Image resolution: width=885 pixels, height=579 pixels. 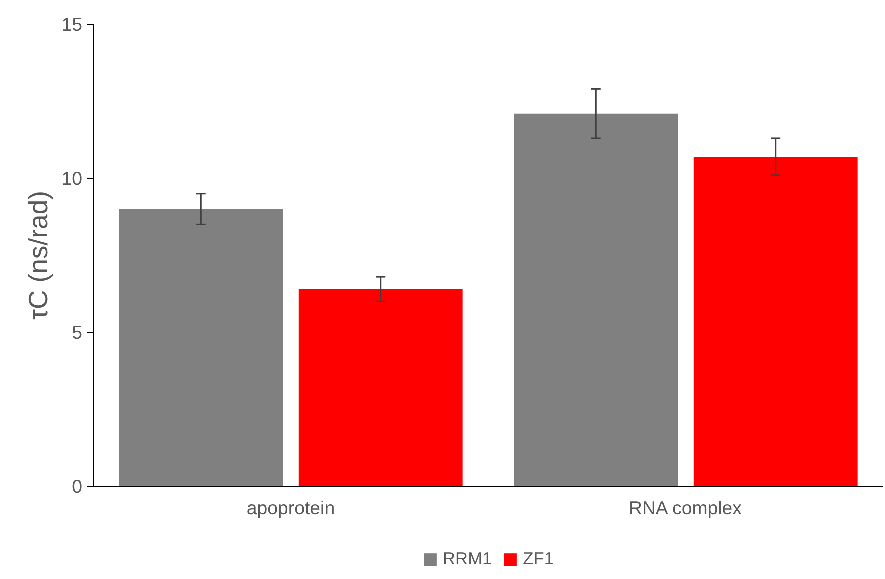 What do you see at coordinates (72, 178) in the screenshot?
I see `y-tick-label: 10` at bounding box center [72, 178].